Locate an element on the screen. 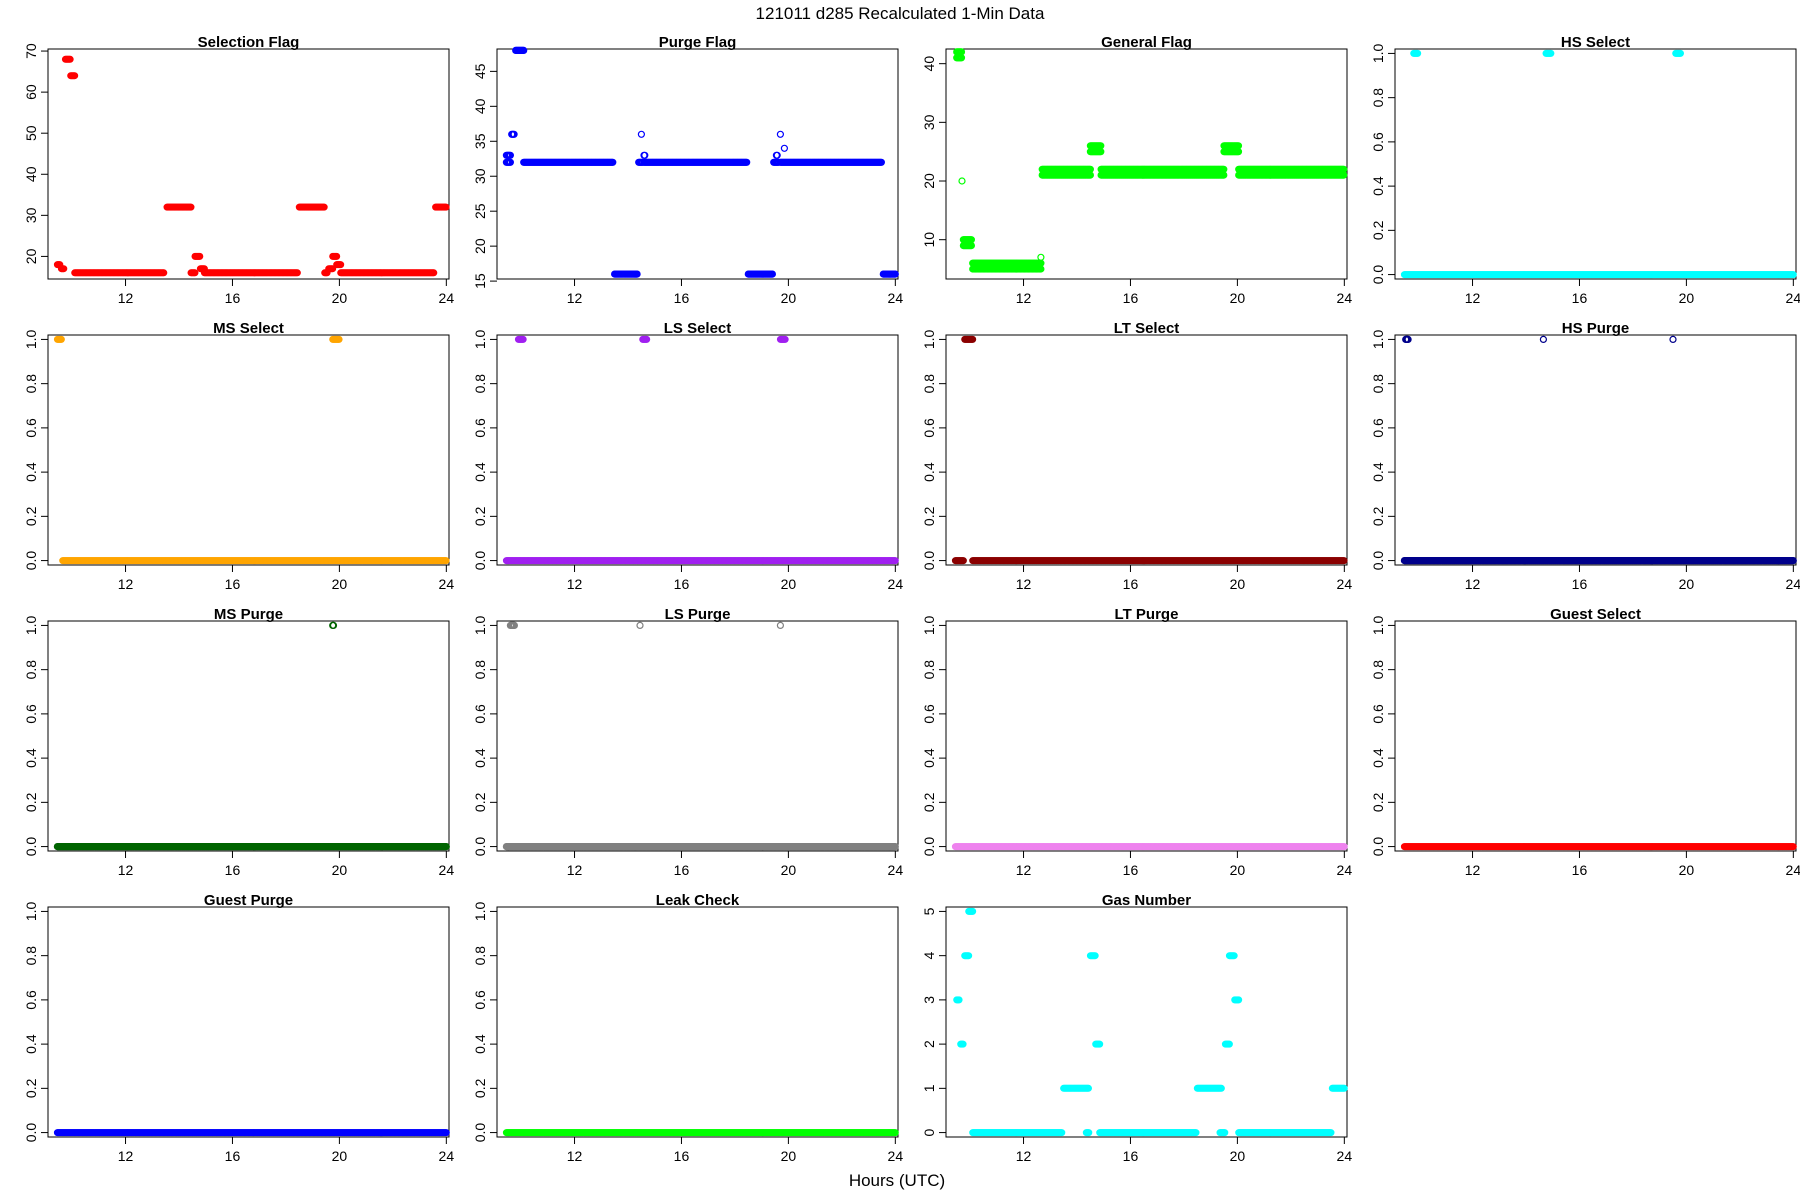 This screenshot has width=1800, height=1200. y-tick-label: 30 is located at coordinates (31, 215).